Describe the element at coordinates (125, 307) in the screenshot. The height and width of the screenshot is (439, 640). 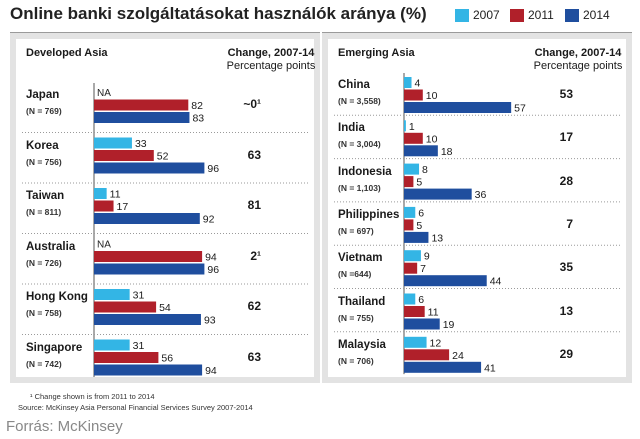
I see `bar-hong-kong-2011` at that location.